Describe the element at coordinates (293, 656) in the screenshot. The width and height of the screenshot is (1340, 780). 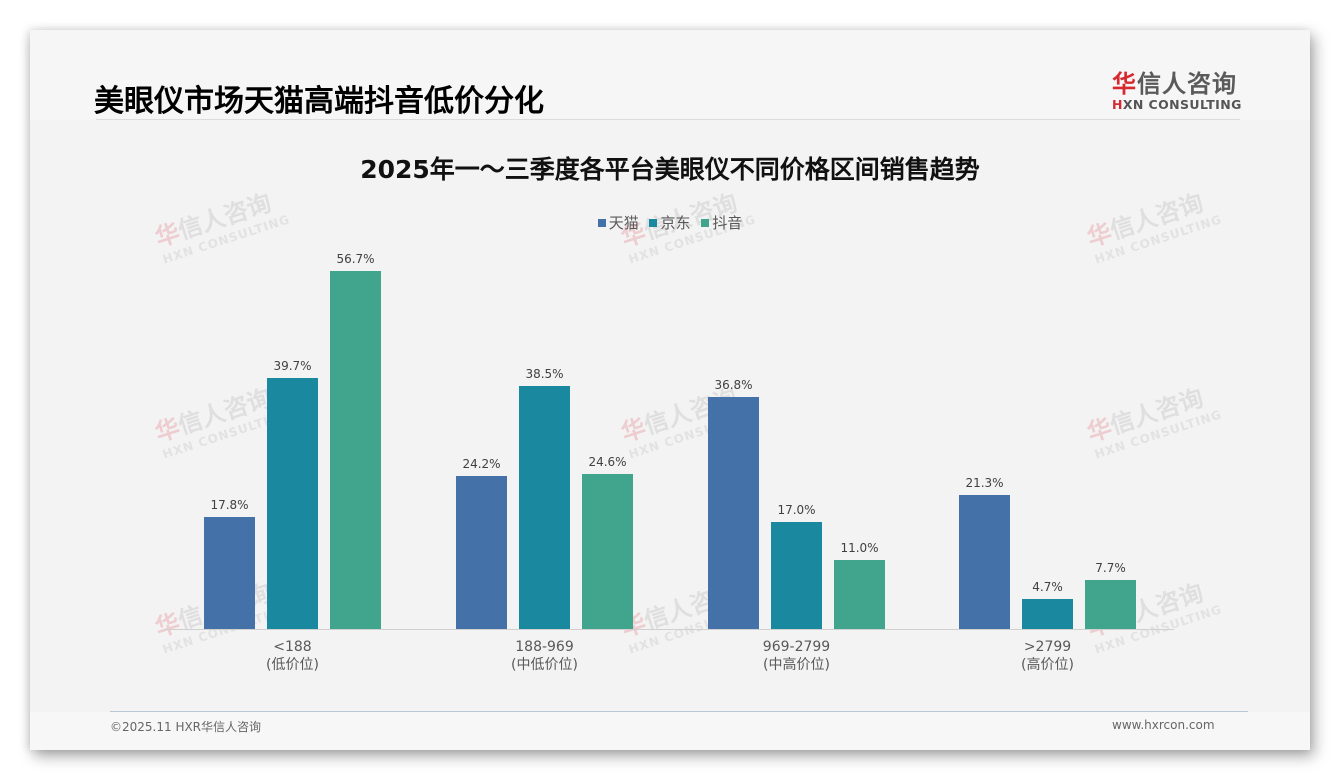
I see `x-axis-category-label: <188 (低价位)` at that location.